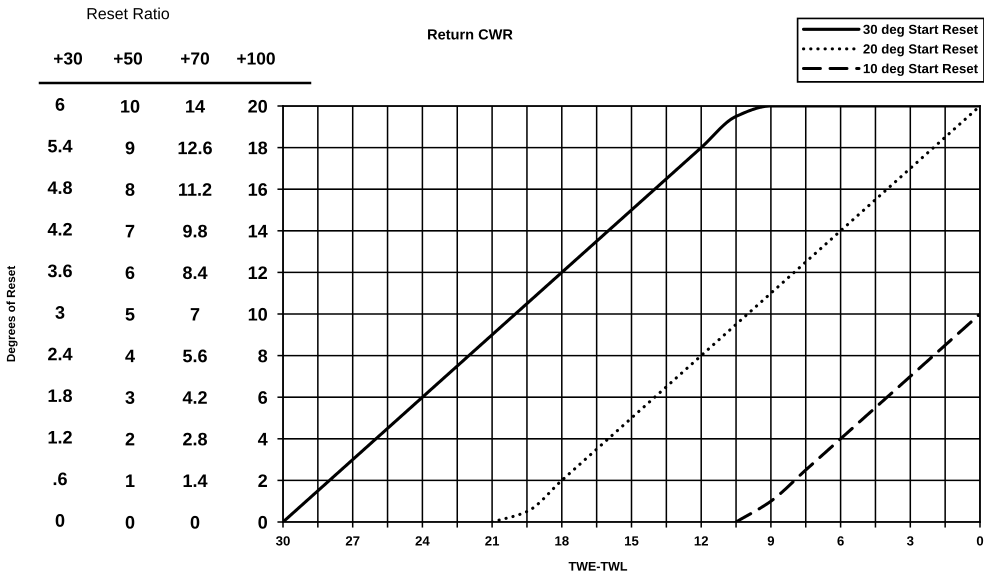 This screenshot has width=984, height=585. Describe the element at coordinates (256, 58) in the screenshot. I see `text: +100` at that location.